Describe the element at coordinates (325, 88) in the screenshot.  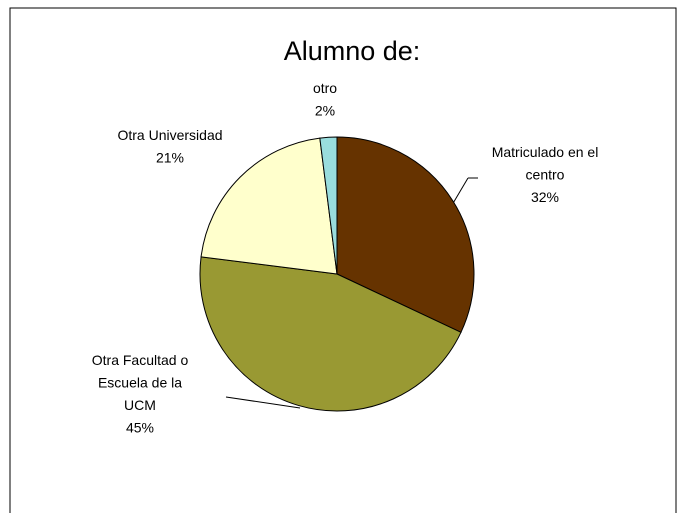
I see `slice-label: otro` at that location.